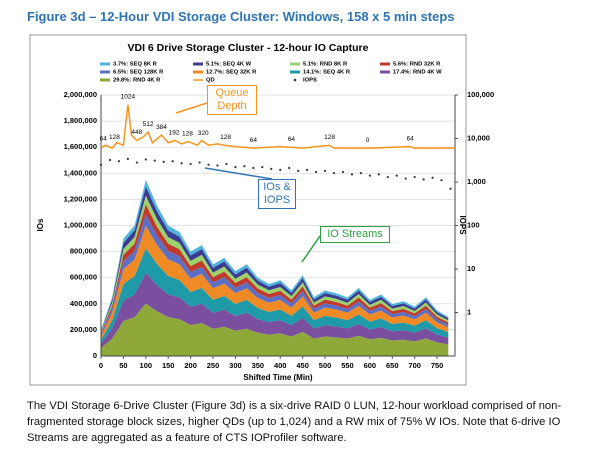 The height and width of the screenshot is (459, 599). What do you see at coordinates (437, 365) in the screenshot?
I see `x-tick-label: 750` at bounding box center [437, 365].